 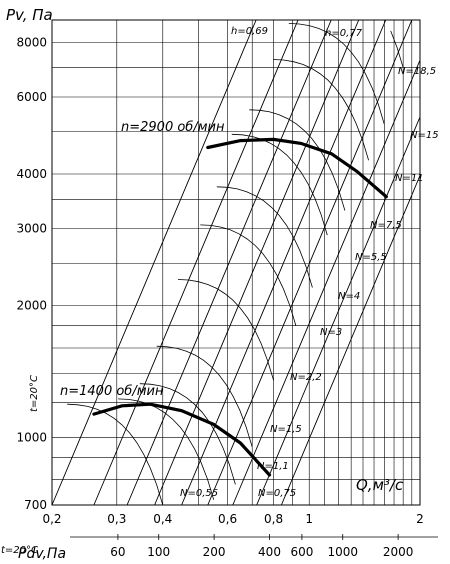 I want to click on y-axis-label: Pv, Па, so click(x=29, y=15).